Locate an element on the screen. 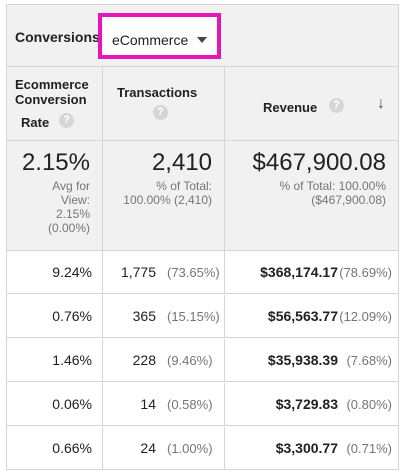 This screenshot has width=405, height=474. caret-down-icon is located at coordinates (202, 40).